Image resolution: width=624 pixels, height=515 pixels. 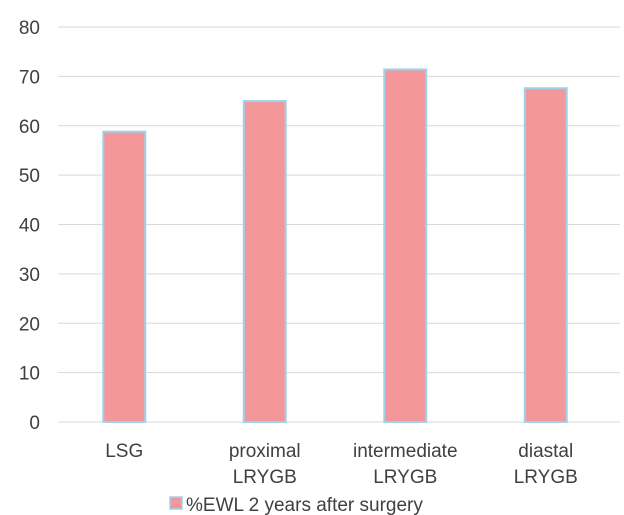 What do you see at coordinates (545, 451) in the screenshot?
I see `x-category-label-line: diastal` at bounding box center [545, 451].